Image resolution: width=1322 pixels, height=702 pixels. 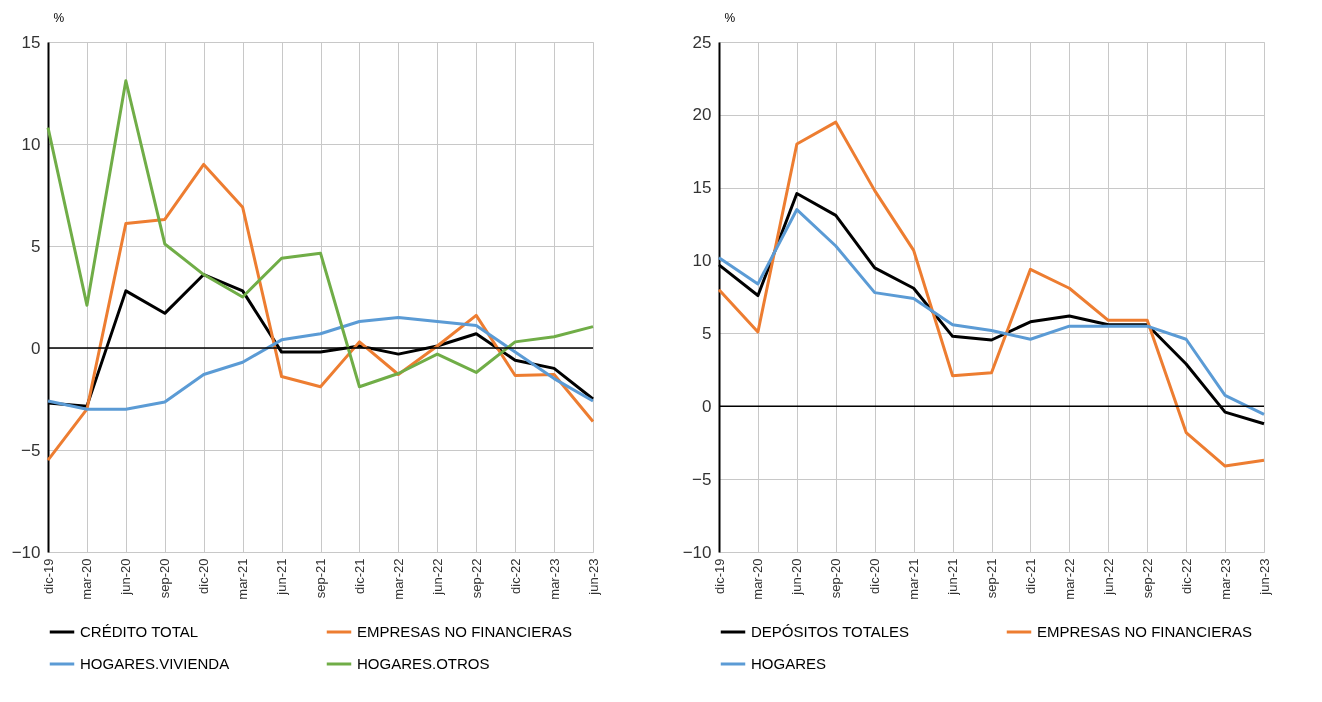 What do you see at coordinates (423, 663) in the screenshot?
I see `legend-label: HOGARES.OTROS` at bounding box center [423, 663].